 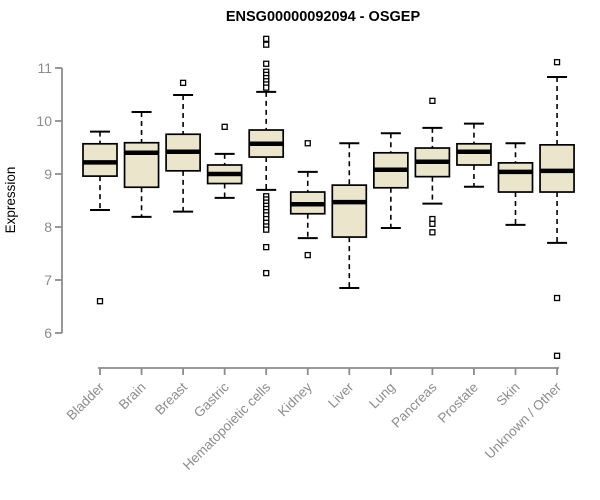 I want to click on x-tick-label: Gastric, so click(x=211, y=399).